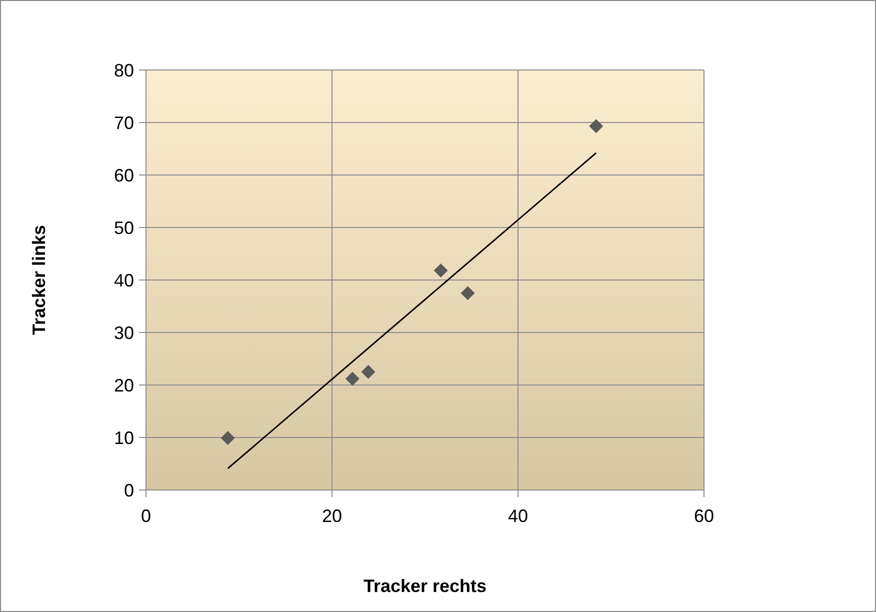 The height and width of the screenshot is (612, 876). What do you see at coordinates (124, 122) in the screenshot?
I see `y-tick-label: 70` at bounding box center [124, 122].